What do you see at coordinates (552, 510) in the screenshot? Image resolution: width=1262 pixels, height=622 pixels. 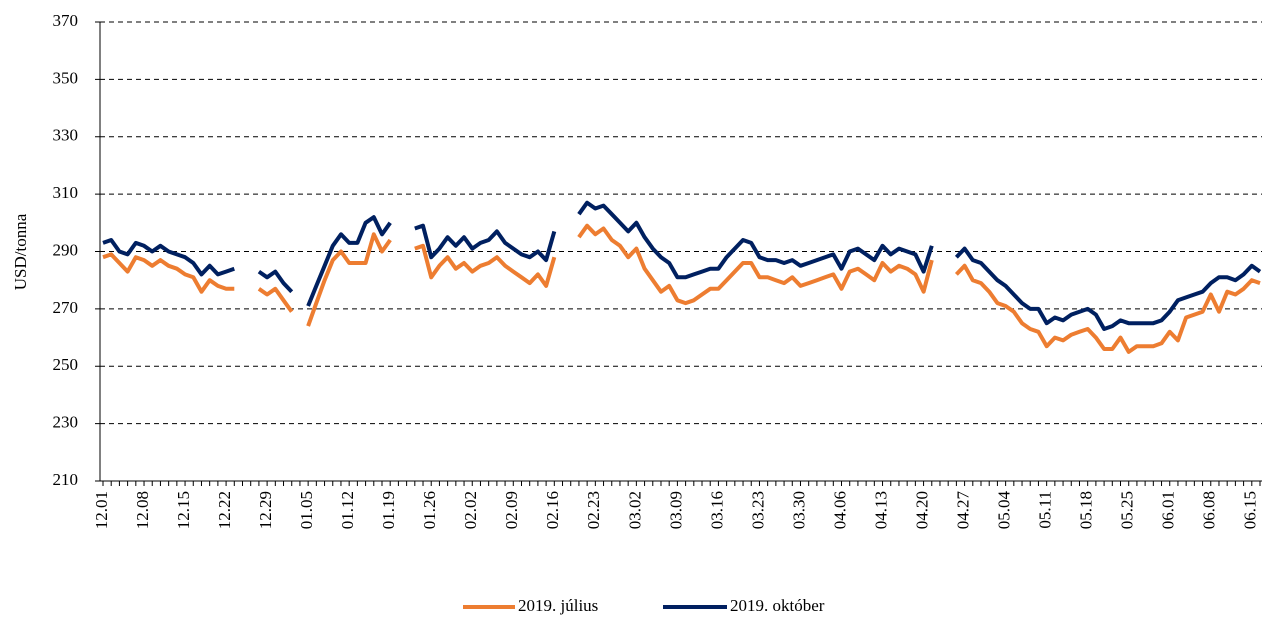 I see `x-tick-label: 02.16` at bounding box center [552, 510].